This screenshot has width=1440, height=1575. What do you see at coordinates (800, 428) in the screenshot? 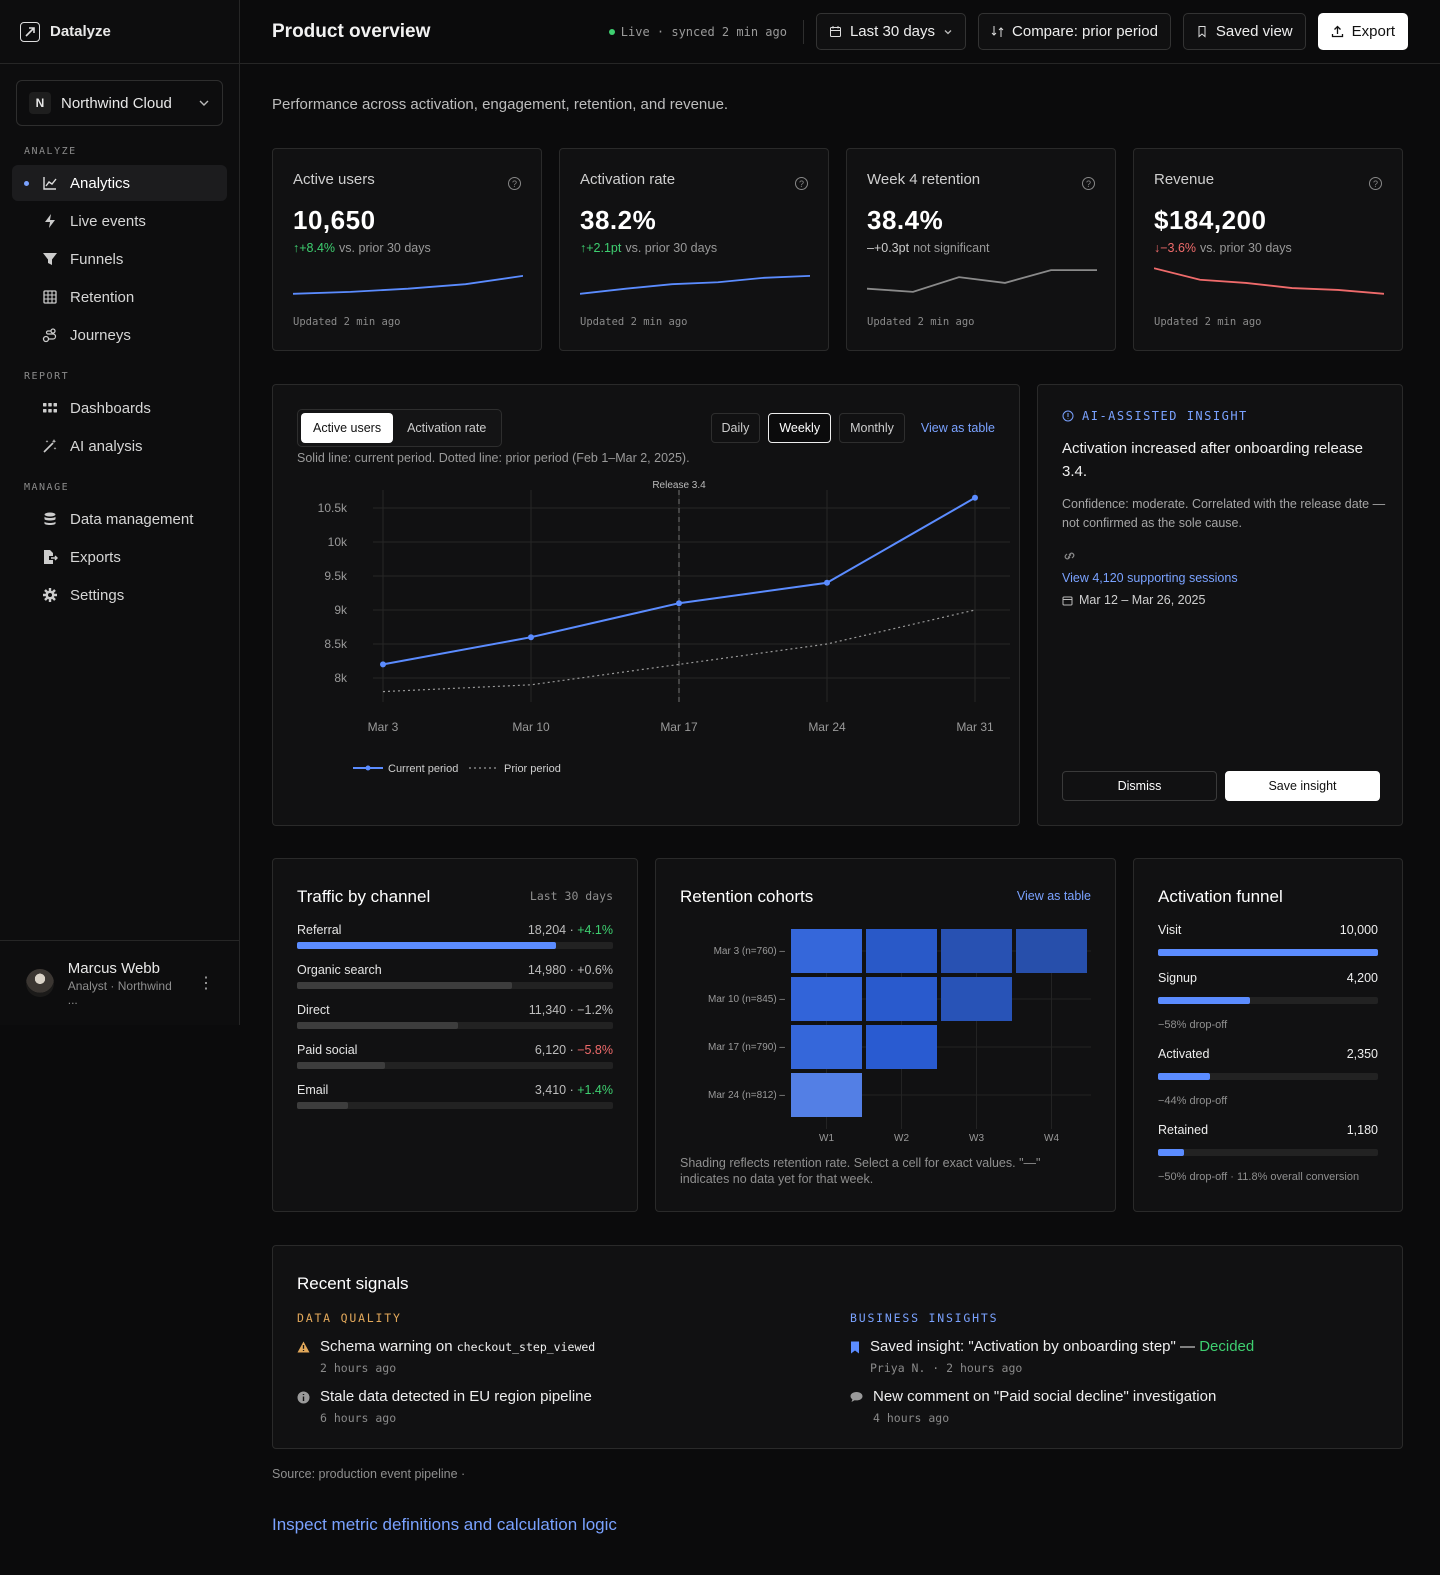
I see `granularity-weekly: Weekly` at bounding box center [800, 428].